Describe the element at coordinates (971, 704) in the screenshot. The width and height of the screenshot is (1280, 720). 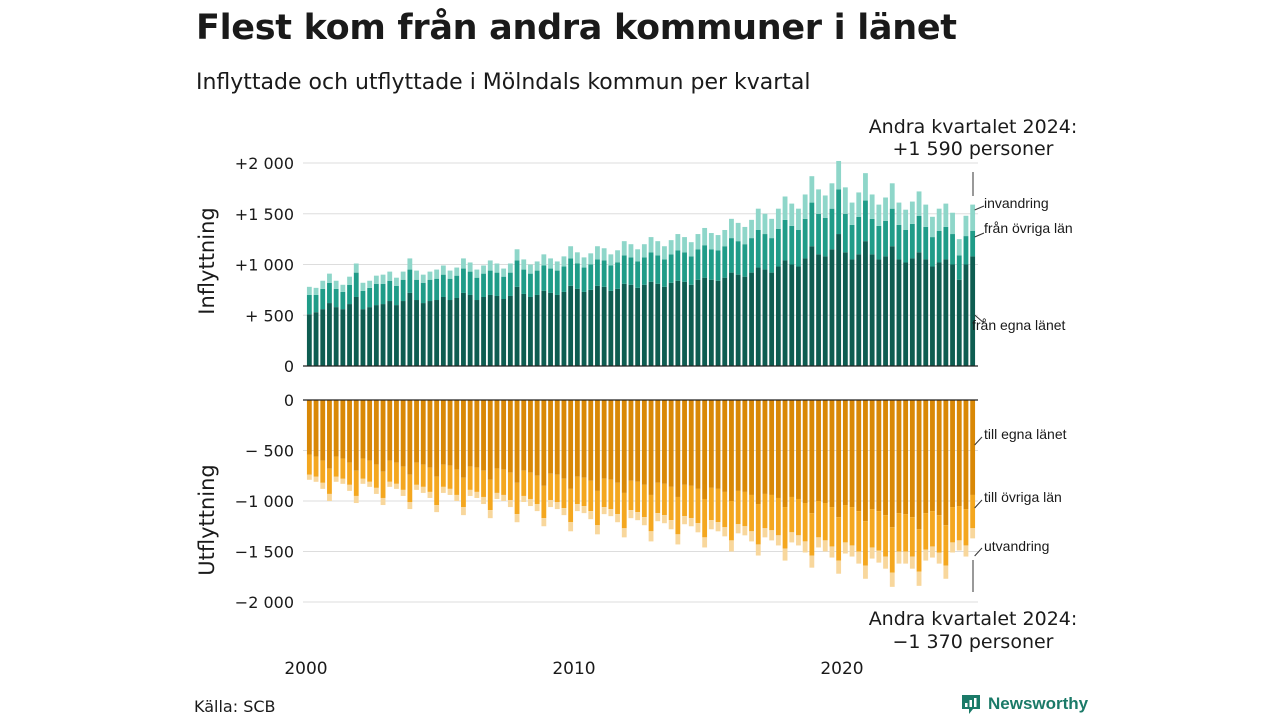
I see `newsworthy-logo-icon` at that location.